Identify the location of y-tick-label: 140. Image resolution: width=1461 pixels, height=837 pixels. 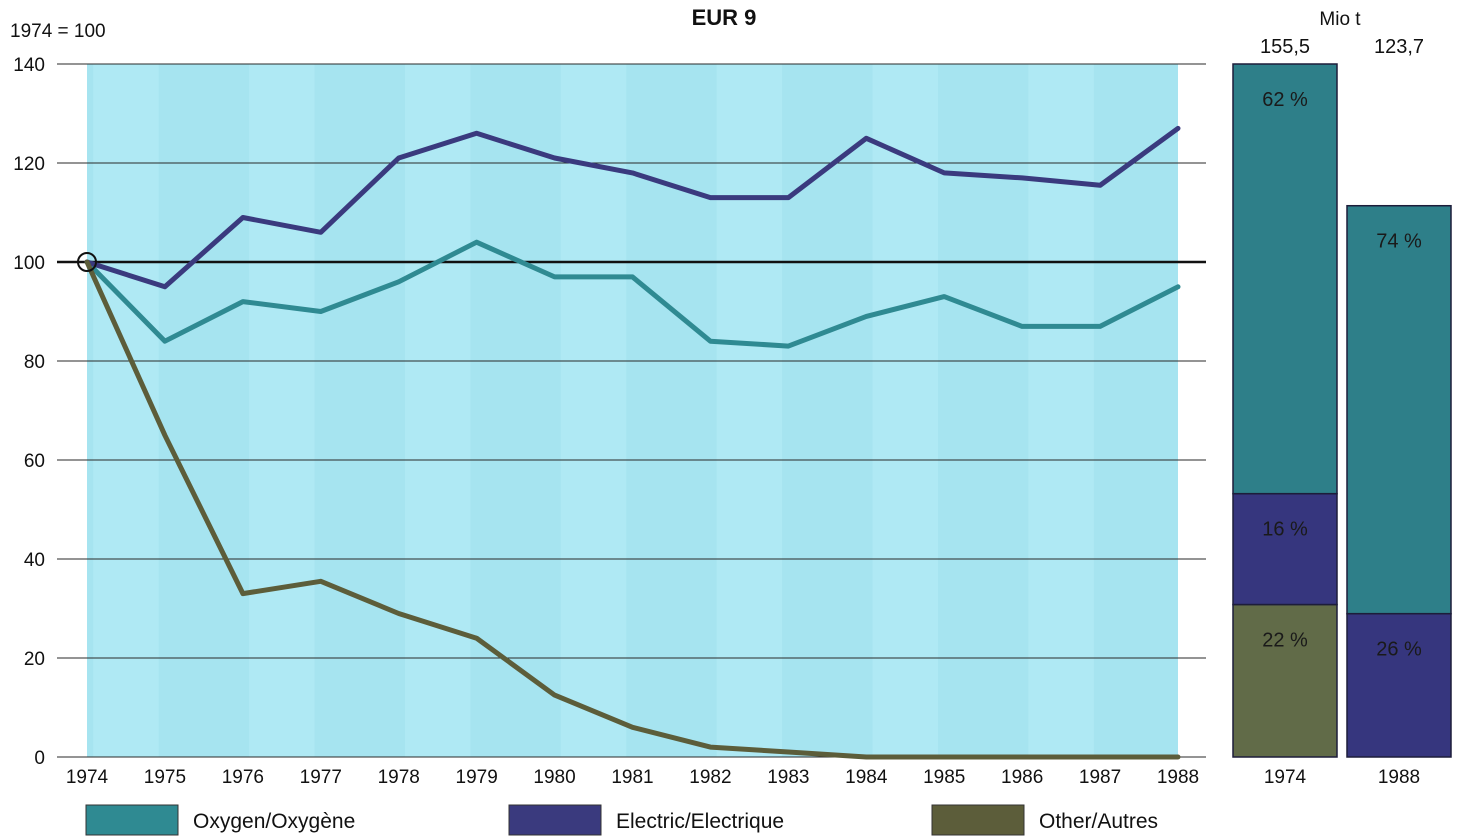
(29, 65).